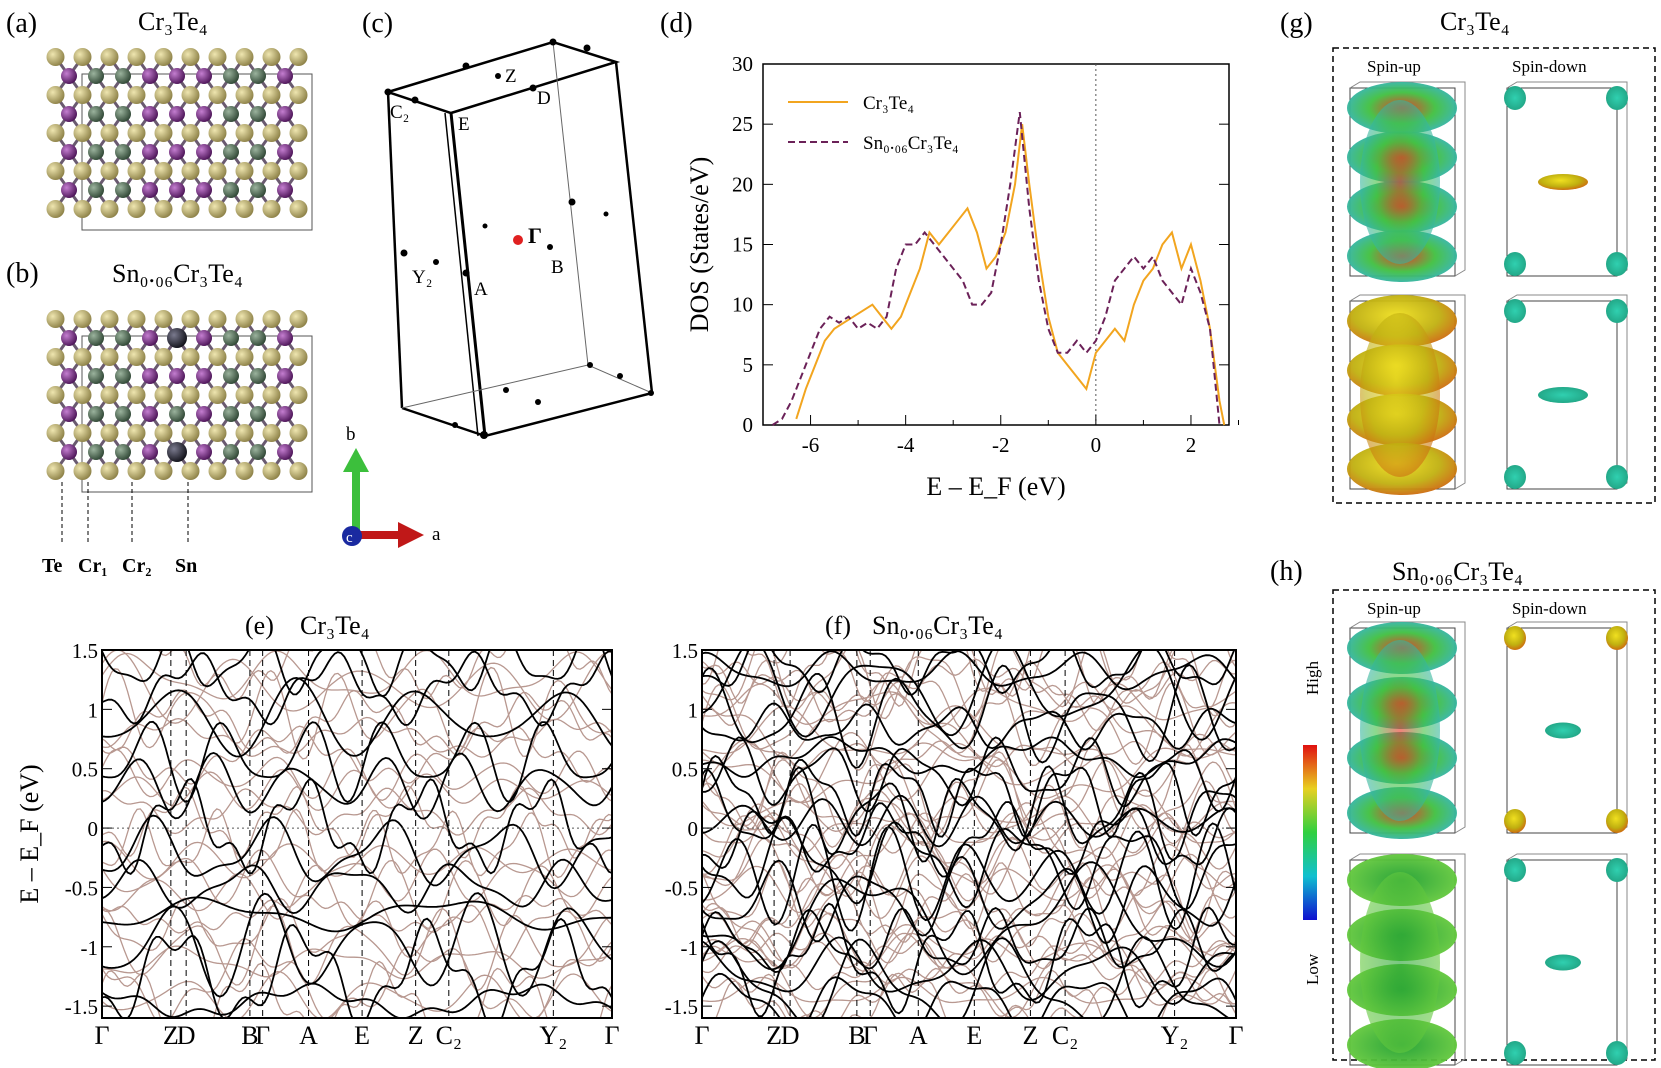 The image size is (1661, 1068). What do you see at coordinates (742, 124) in the screenshot?
I see `y-tick-label: 25` at bounding box center [742, 124].